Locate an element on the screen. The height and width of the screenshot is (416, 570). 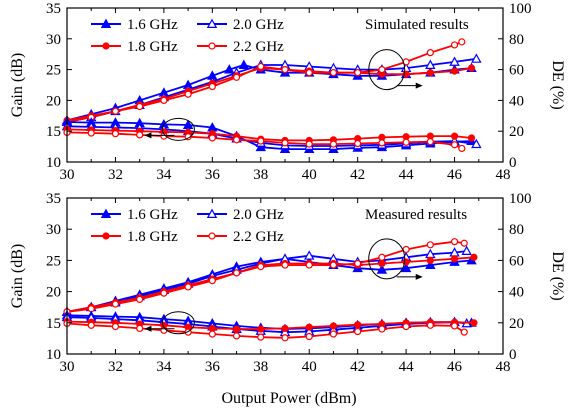
series-de-2-0-ghz is located at coordinates (266, 280).